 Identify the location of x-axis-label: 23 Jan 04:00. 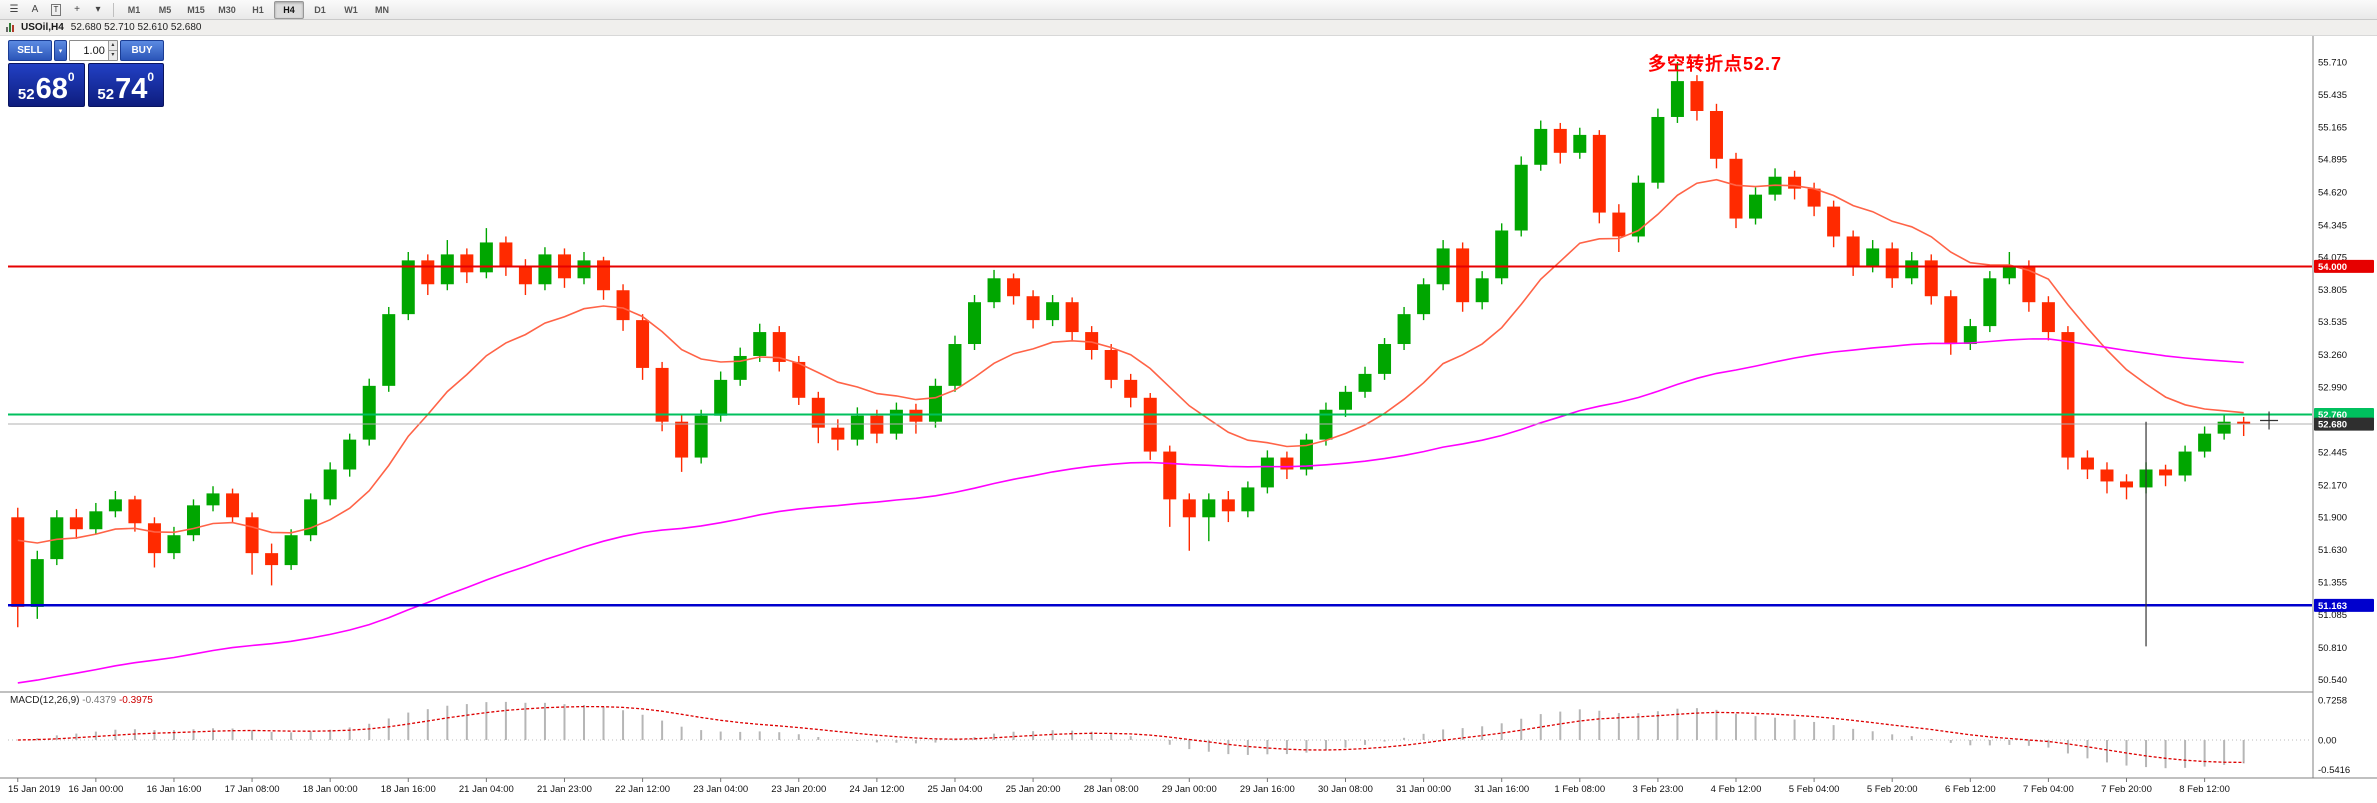
(720, 789).